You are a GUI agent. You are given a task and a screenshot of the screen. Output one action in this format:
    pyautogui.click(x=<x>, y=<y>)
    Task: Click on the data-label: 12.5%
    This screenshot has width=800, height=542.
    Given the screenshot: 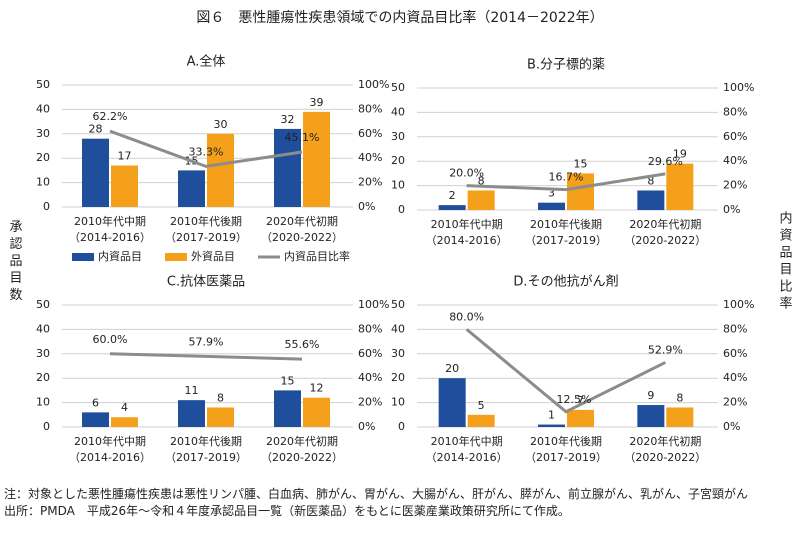 What is the action you would take?
    pyautogui.click(x=574, y=399)
    